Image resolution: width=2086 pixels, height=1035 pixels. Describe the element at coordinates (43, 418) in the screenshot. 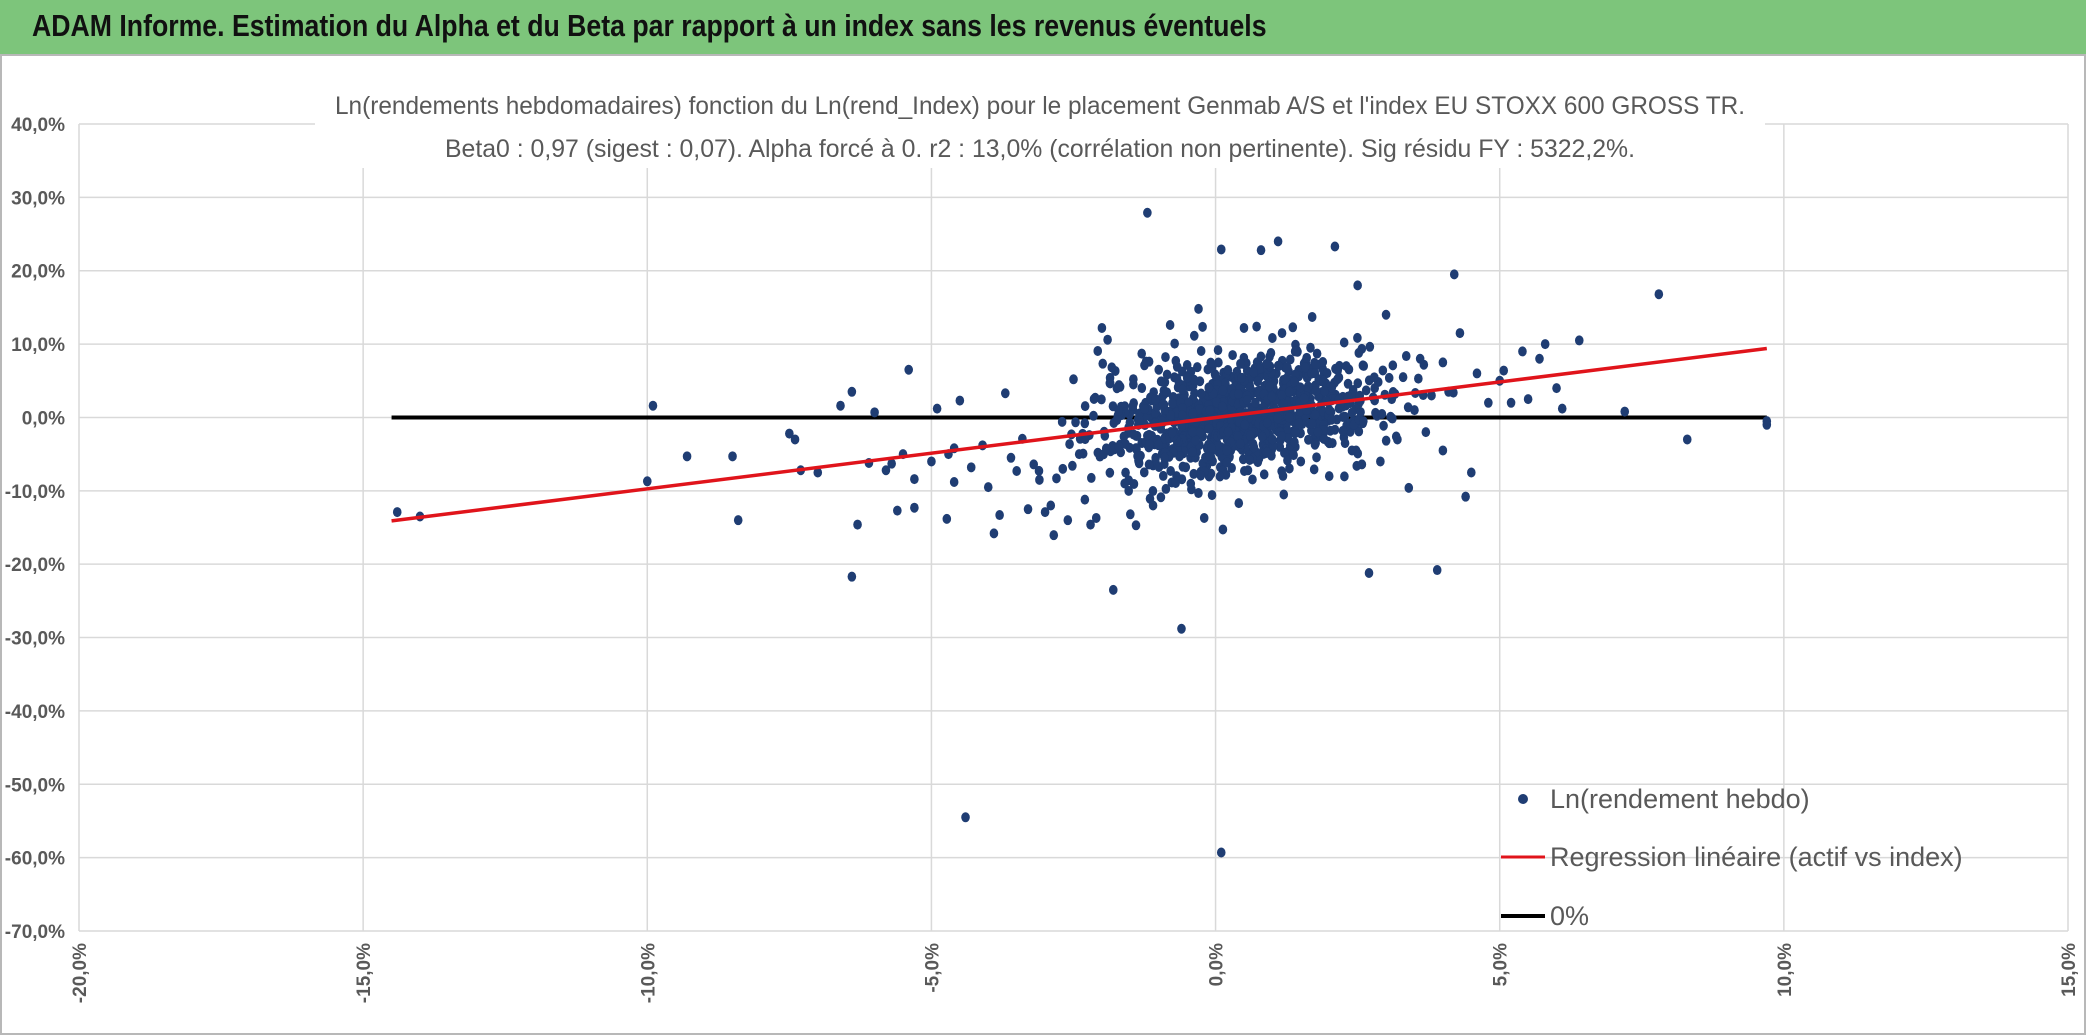

I see `y-tick-label: 0,0%` at that location.